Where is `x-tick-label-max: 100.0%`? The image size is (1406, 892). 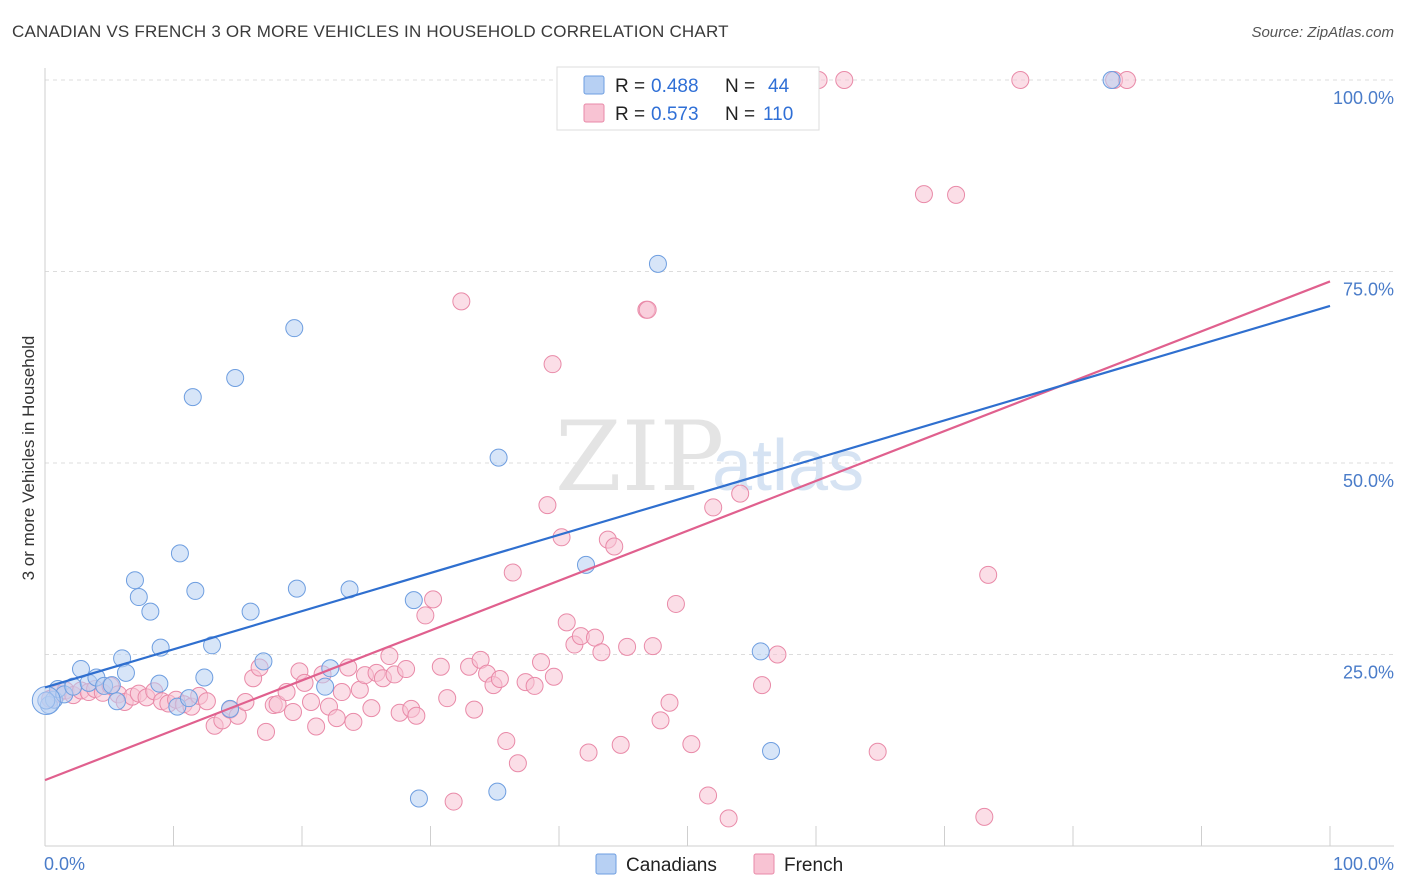 x-tick-label-max: 100.0% is located at coordinates (1363, 864).